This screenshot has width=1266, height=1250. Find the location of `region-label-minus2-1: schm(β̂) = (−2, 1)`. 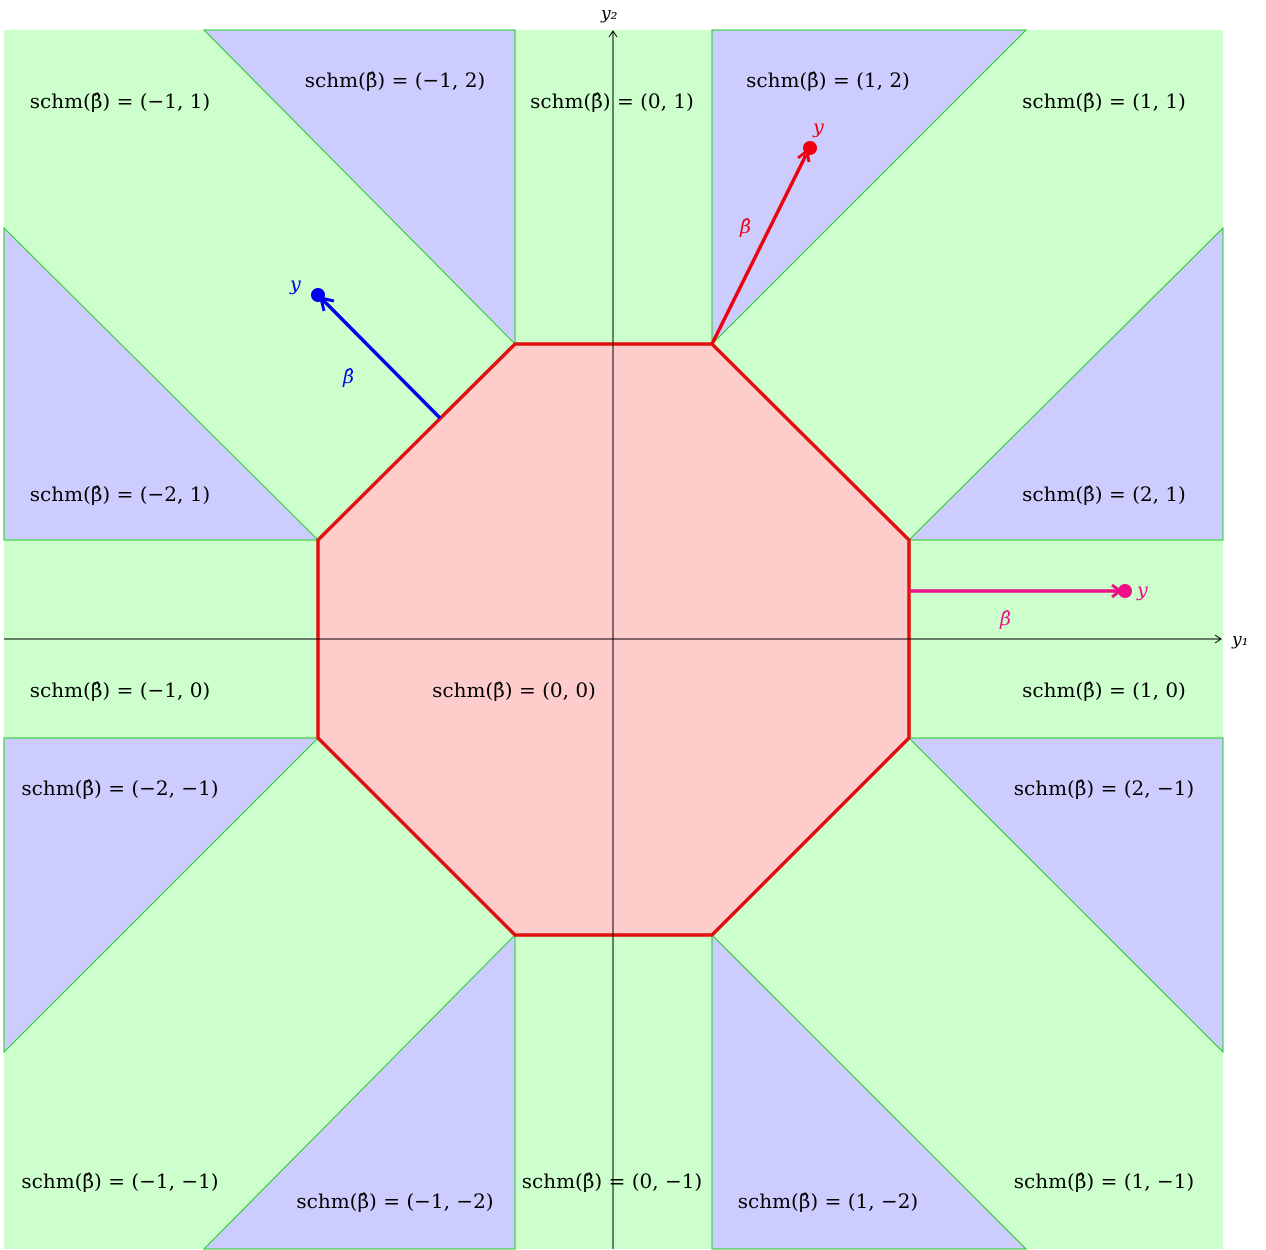

region-label-minus2-1: schm(β̂) = (−2, 1) is located at coordinates (120, 494).